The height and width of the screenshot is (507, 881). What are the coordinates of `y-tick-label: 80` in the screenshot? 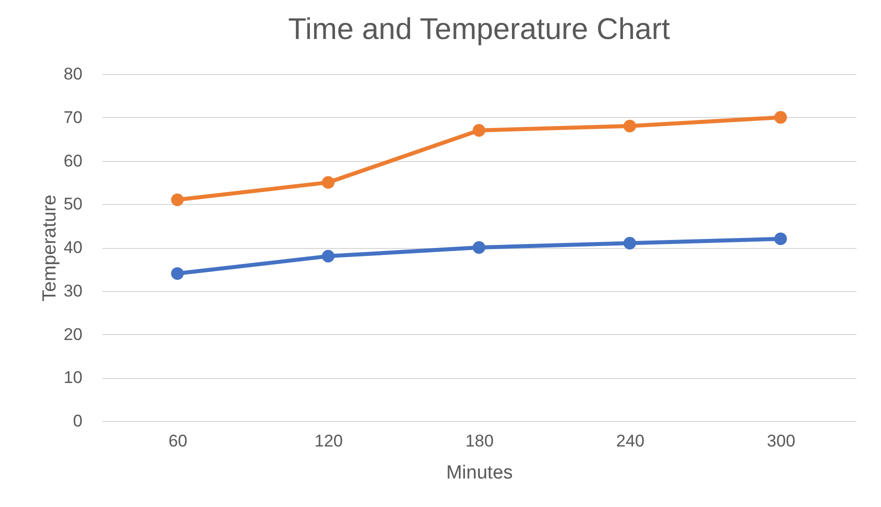 It's located at (73, 74).